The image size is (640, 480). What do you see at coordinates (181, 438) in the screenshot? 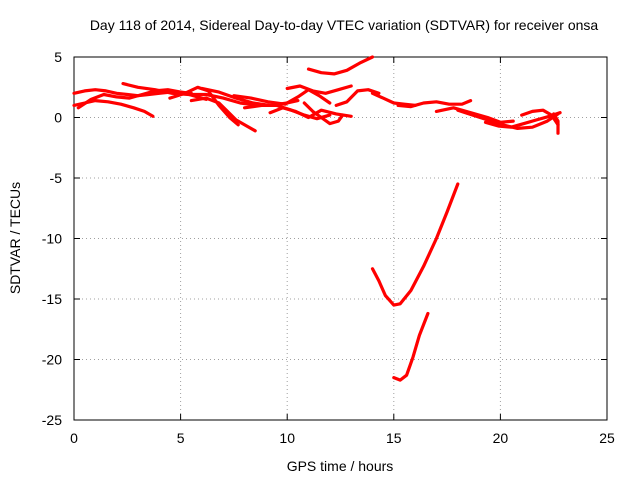
I see `x-tick-label: 5` at bounding box center [181, 438].